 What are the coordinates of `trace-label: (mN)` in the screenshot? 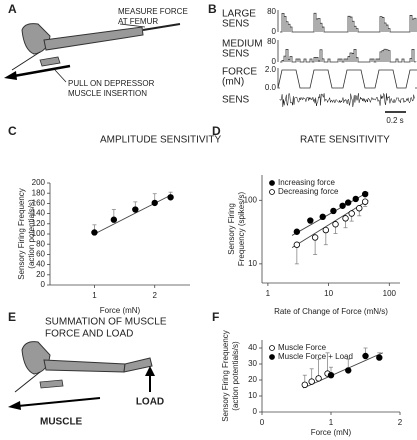 It's located at (233, 82).